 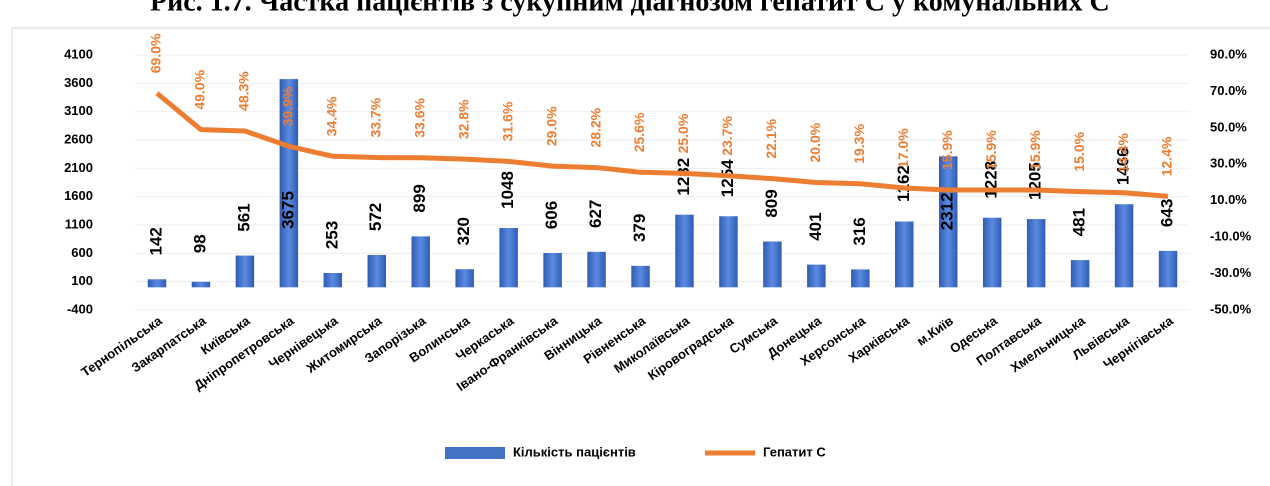 I want to click on line-value-label: 12.4%, so click(x=1167, y=156).